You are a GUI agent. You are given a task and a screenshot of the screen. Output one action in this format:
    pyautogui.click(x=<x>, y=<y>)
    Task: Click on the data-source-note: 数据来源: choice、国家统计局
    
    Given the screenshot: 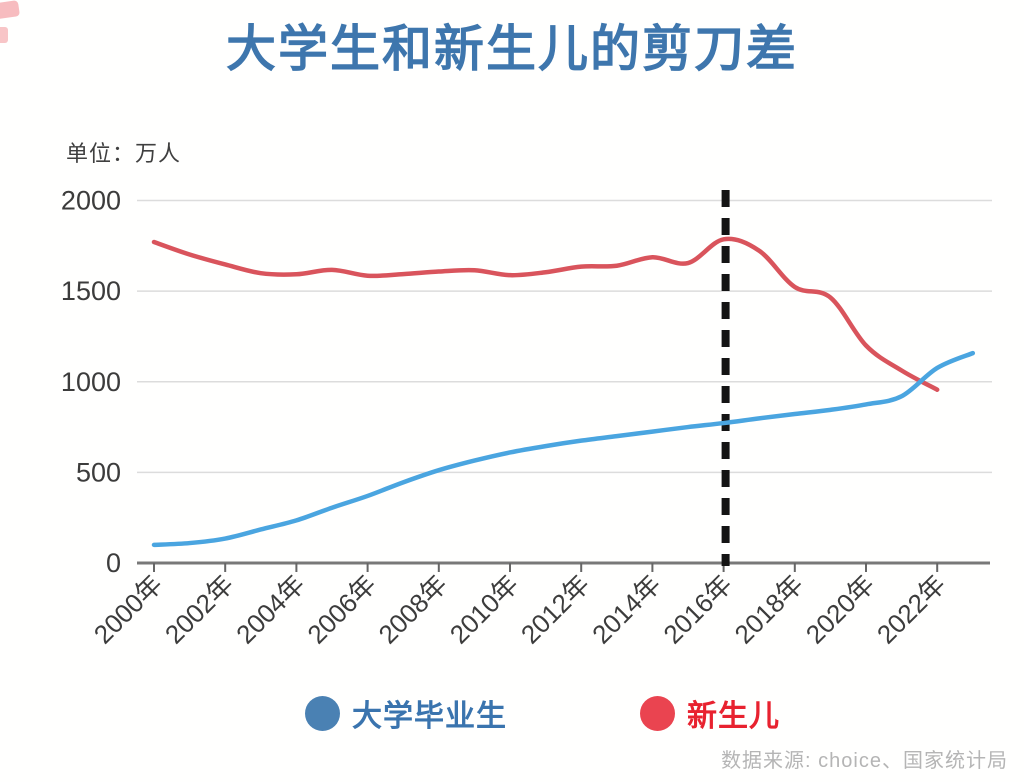 What is the action you would take?
    pyautogui.click(x=864, y=761)
    